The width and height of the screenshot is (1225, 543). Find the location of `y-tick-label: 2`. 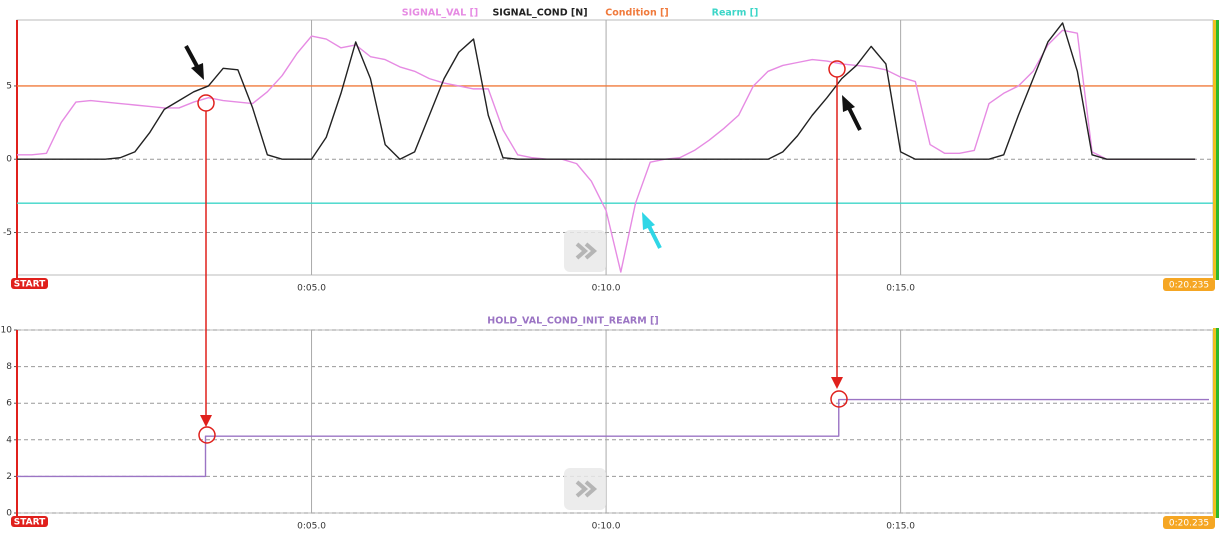

y-tick-label: 2 is located at coordinates (9, 477).